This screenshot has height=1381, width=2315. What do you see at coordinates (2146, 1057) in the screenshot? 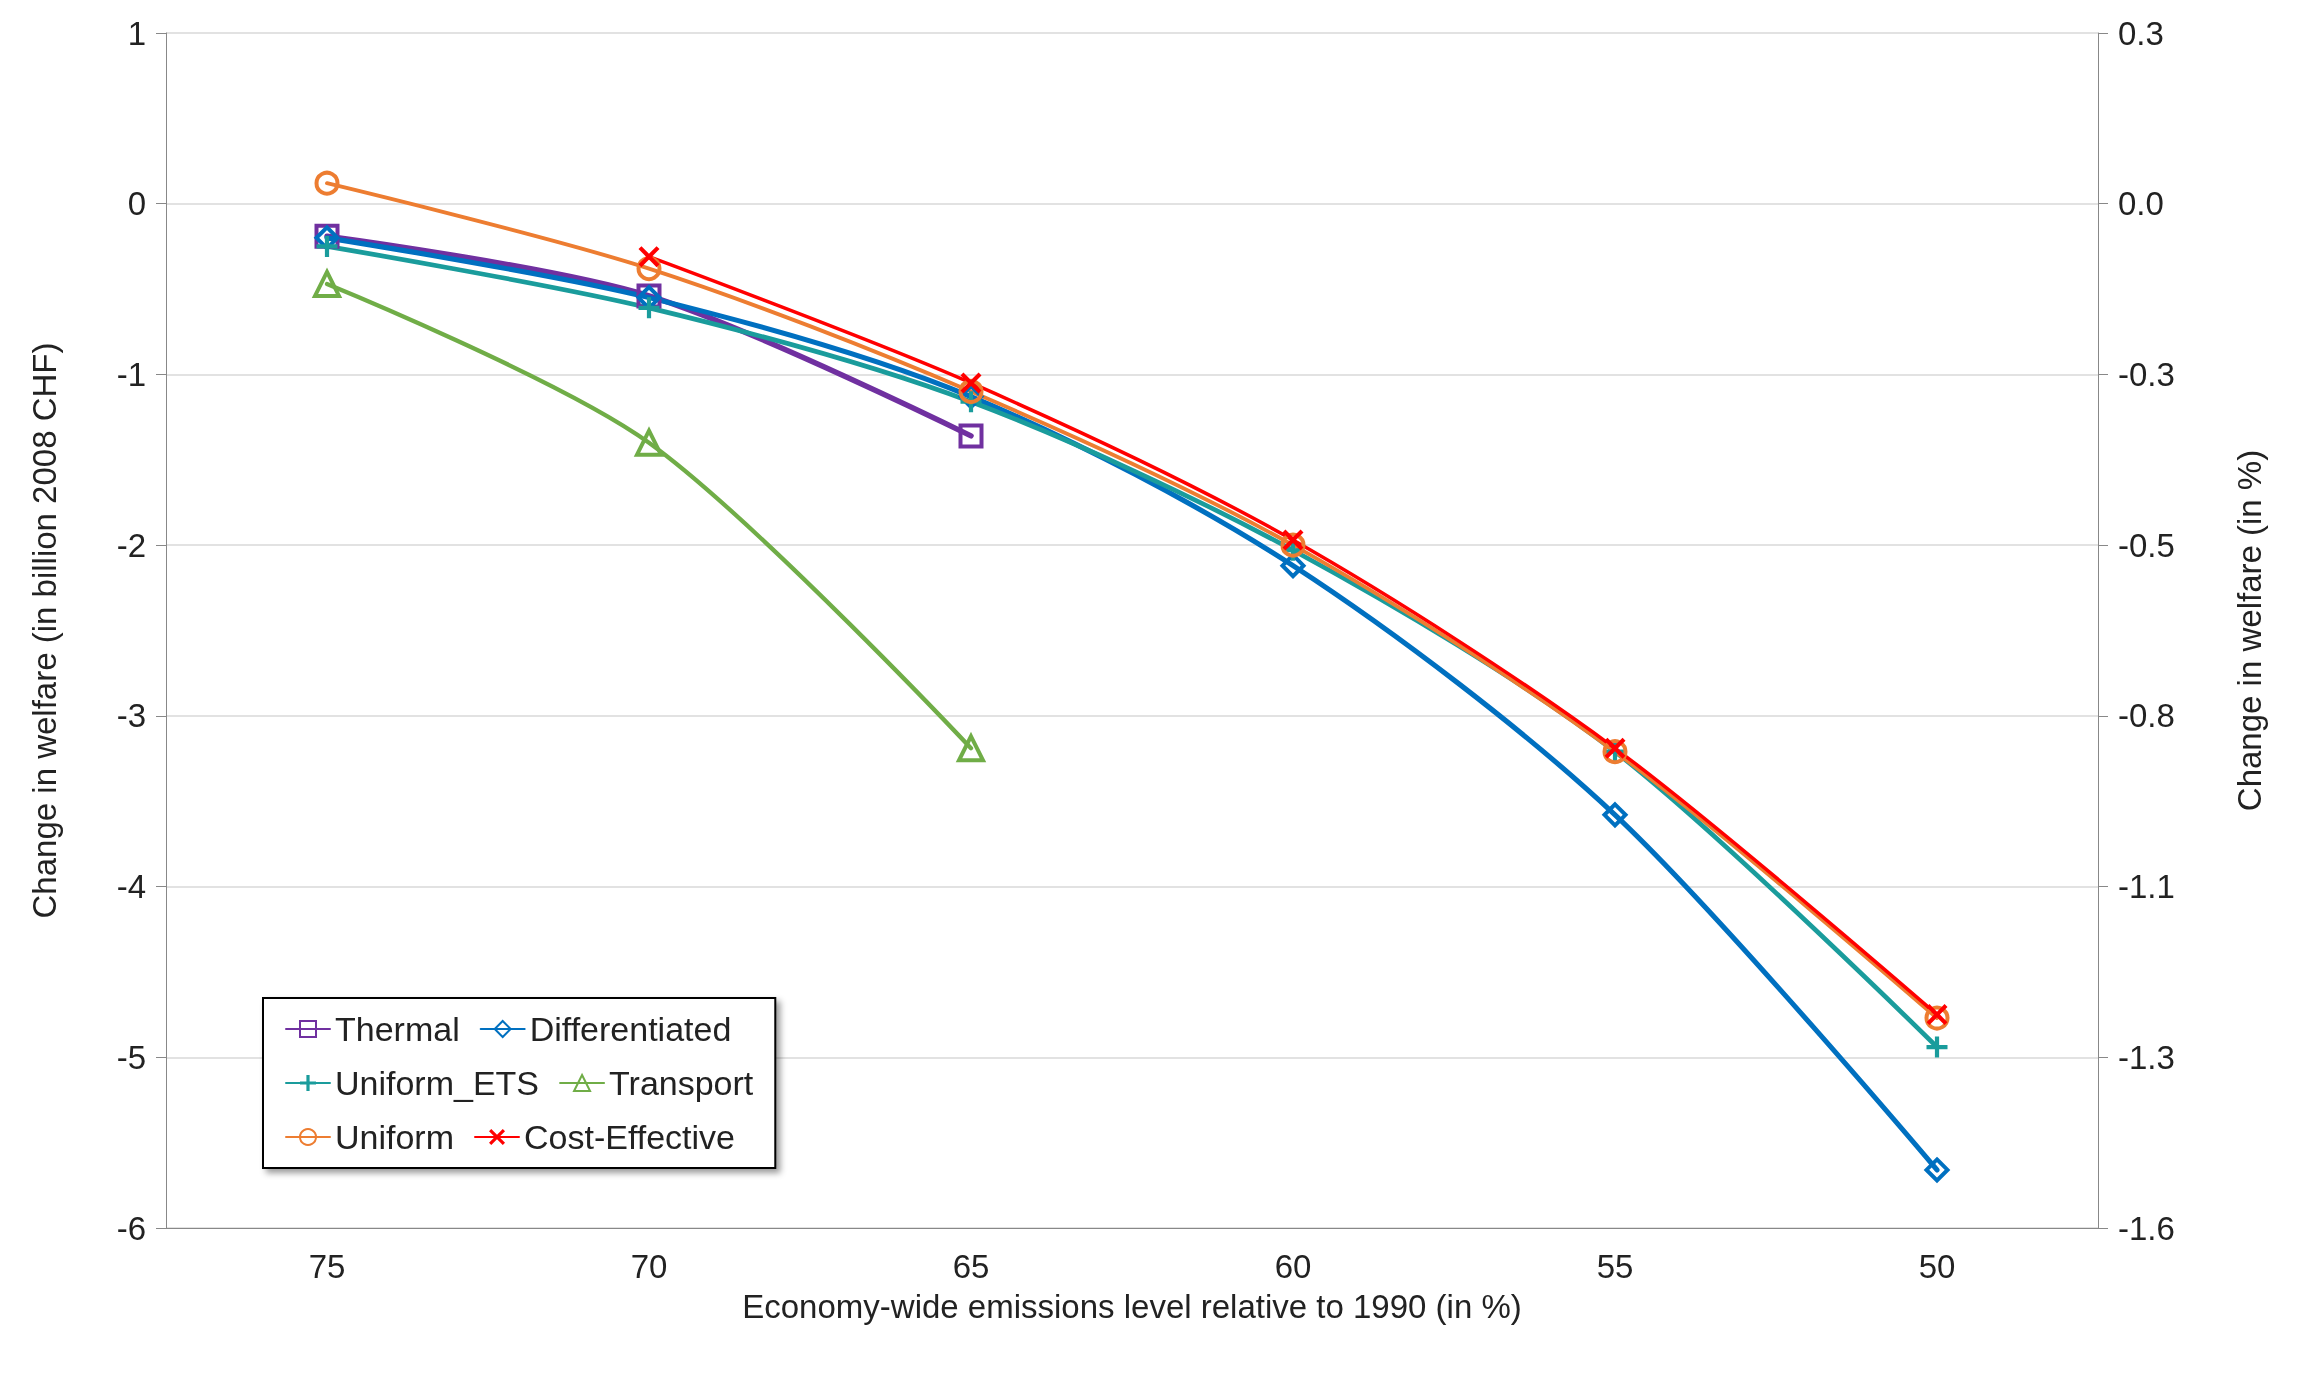
I see `y2-tick-label: -1.3` at bounding box center [2146, 1057].